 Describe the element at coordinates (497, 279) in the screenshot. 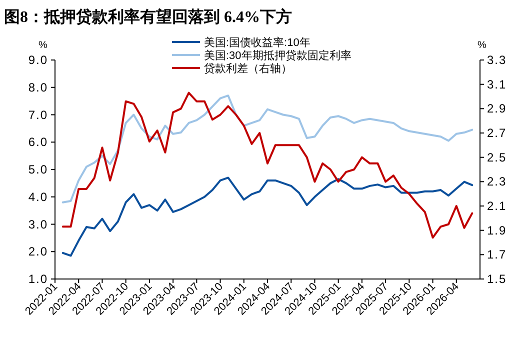

I see `y2-tick-label: 1.5` at that location.